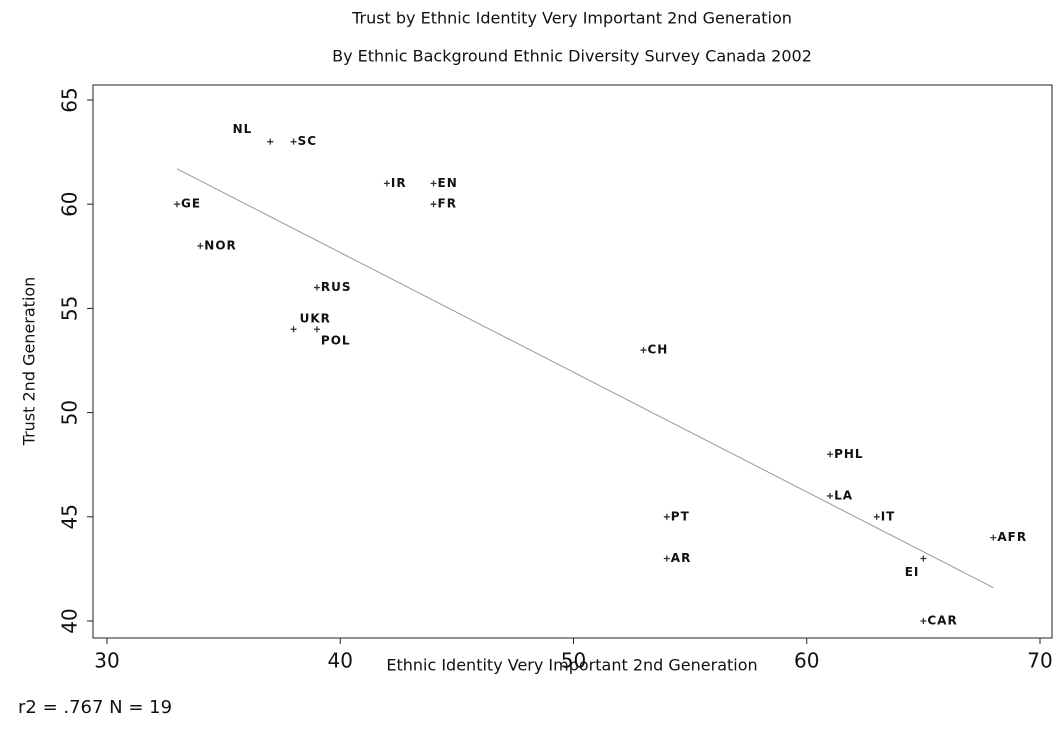 Image resolution: width=1057 pixels, height=747 pixels. Describe the element at coordinates (573, 661) in the screenshot. I see `x-tick-label: 50` at that location.